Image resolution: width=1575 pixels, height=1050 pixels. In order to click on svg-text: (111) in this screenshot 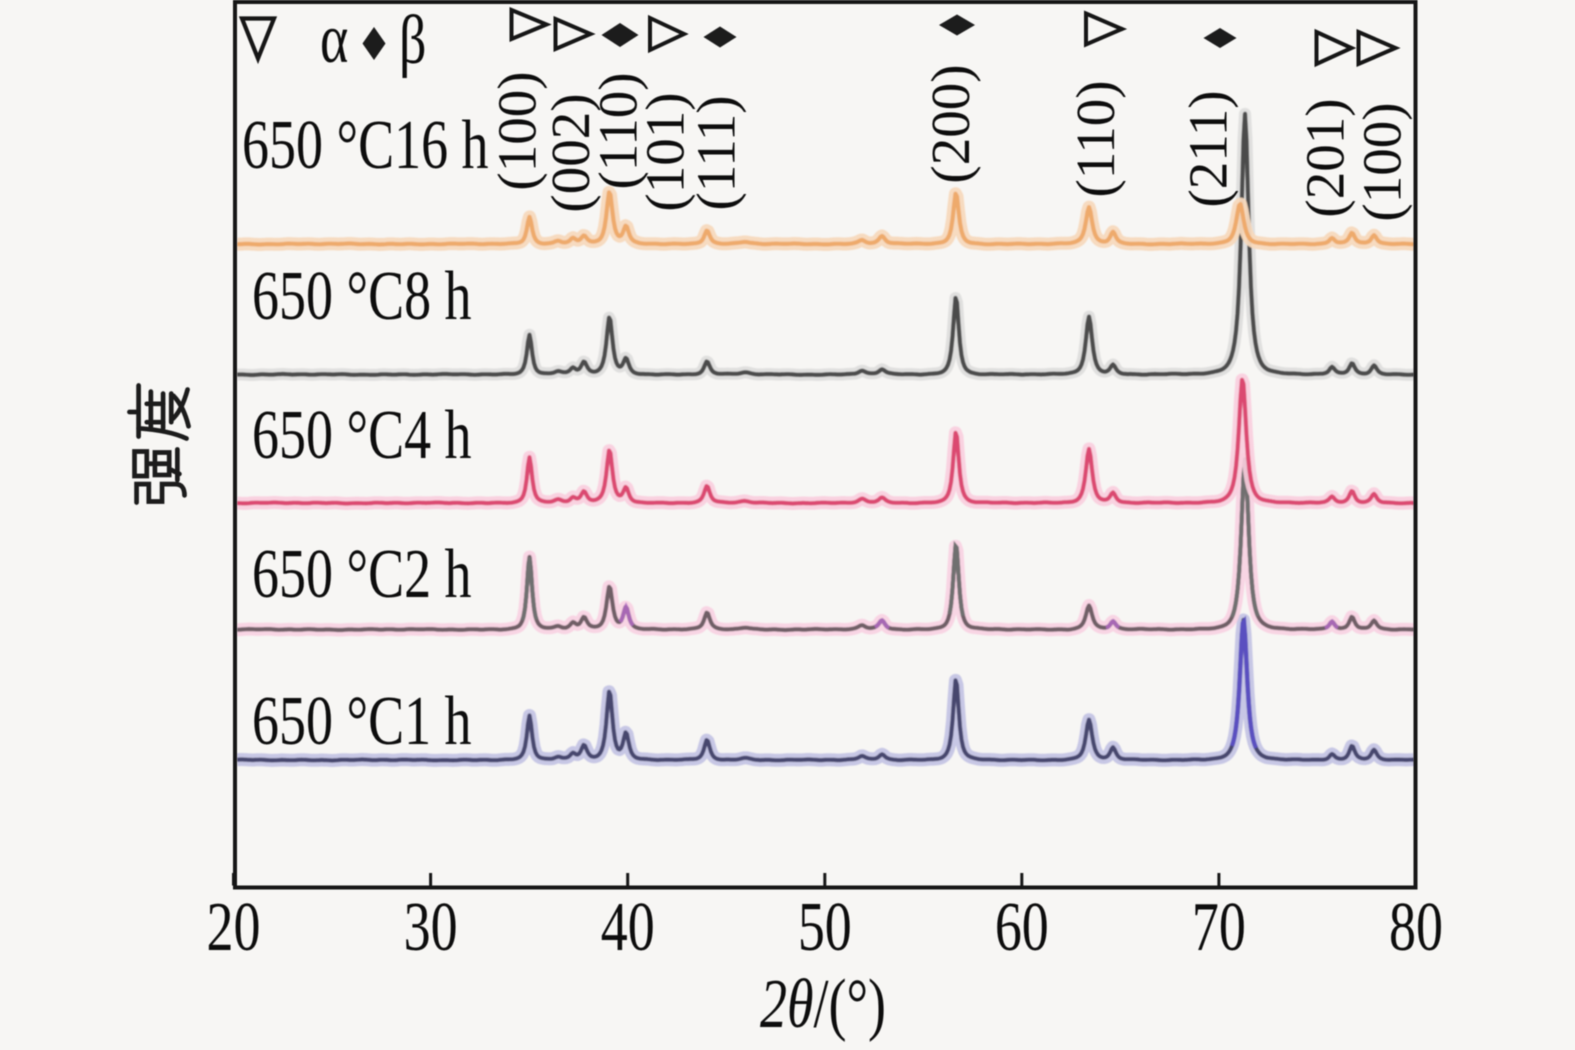, I will do `click(716, 152)`.